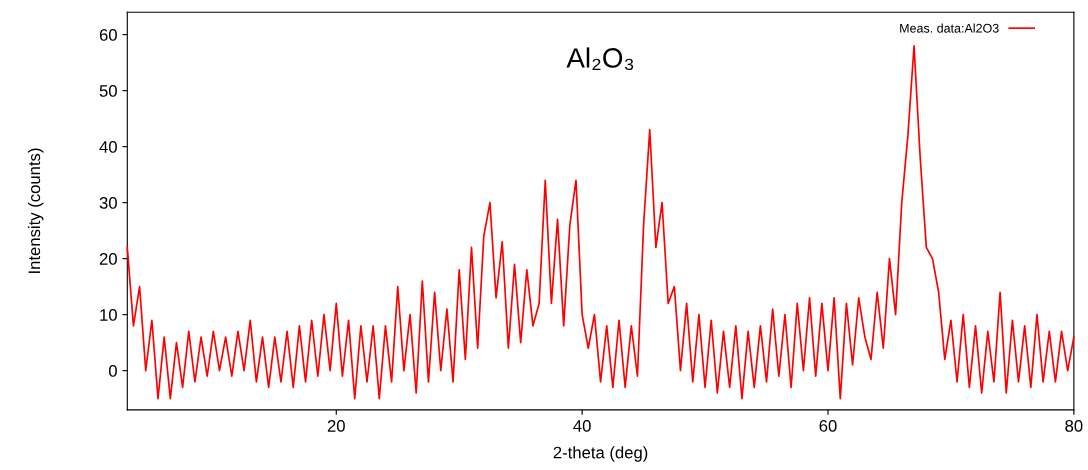 The width and height of the screenshot is (1088, 470). What do you see at coordinates (108, 147) in the screenshot?
I see `y-tick-label: 40` at bounding box center [108, 147].